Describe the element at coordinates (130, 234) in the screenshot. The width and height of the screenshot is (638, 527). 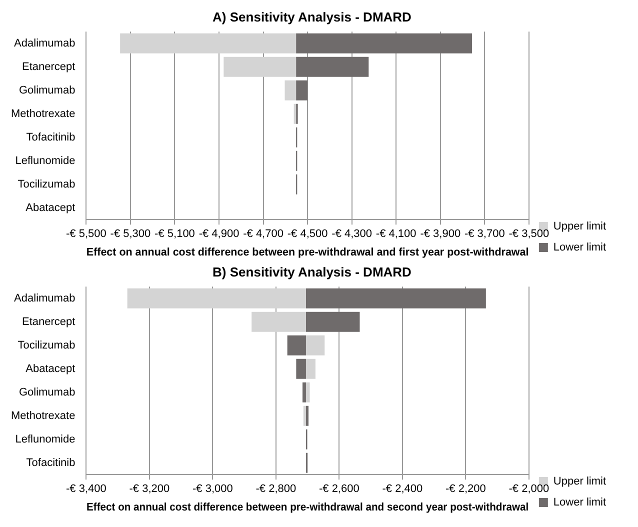
I see `x-tick-label: -€ 5,300` at that location.